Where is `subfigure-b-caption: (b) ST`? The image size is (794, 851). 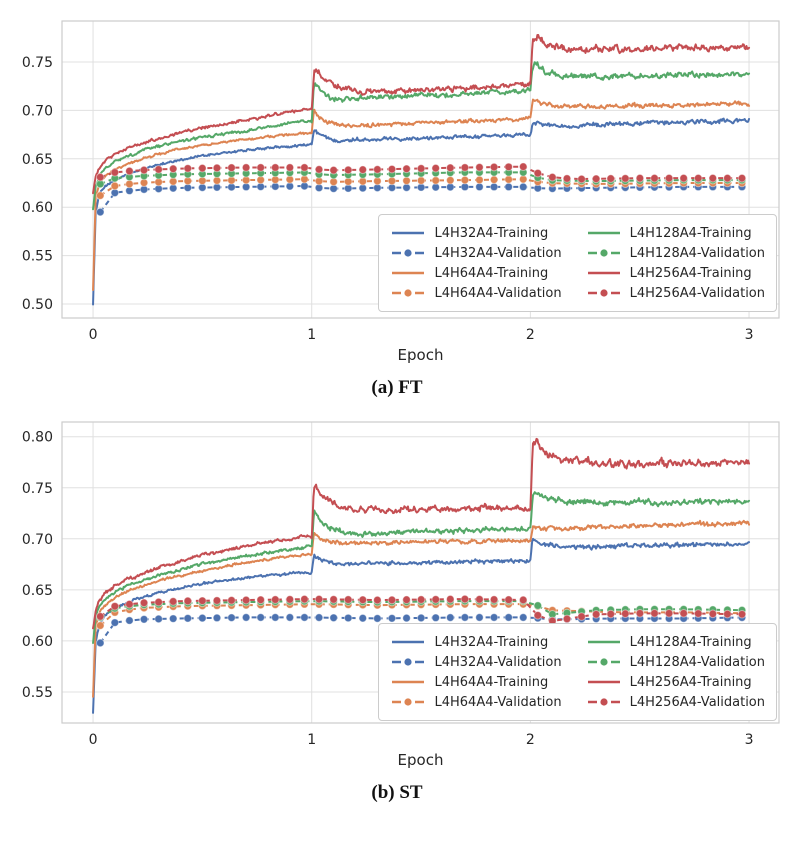 subfigure-b-caption: (b) ST is located at coordinates (397, 792).